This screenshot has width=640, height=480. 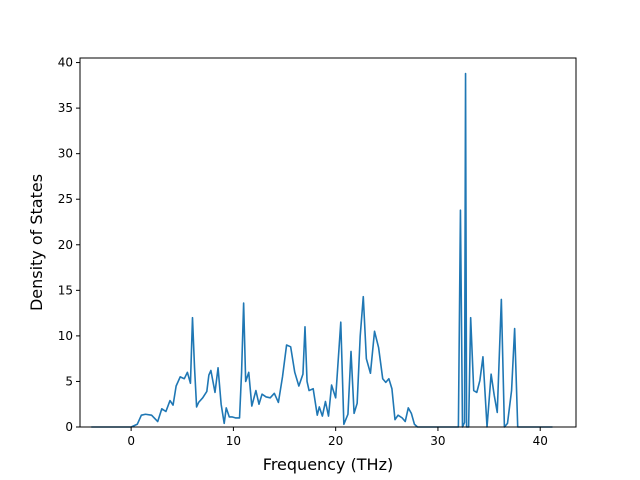 What do you see at coordinates (233, 441) in the screenshot?
I see `x-tick-label: 10` at bounding box center [233, 441].